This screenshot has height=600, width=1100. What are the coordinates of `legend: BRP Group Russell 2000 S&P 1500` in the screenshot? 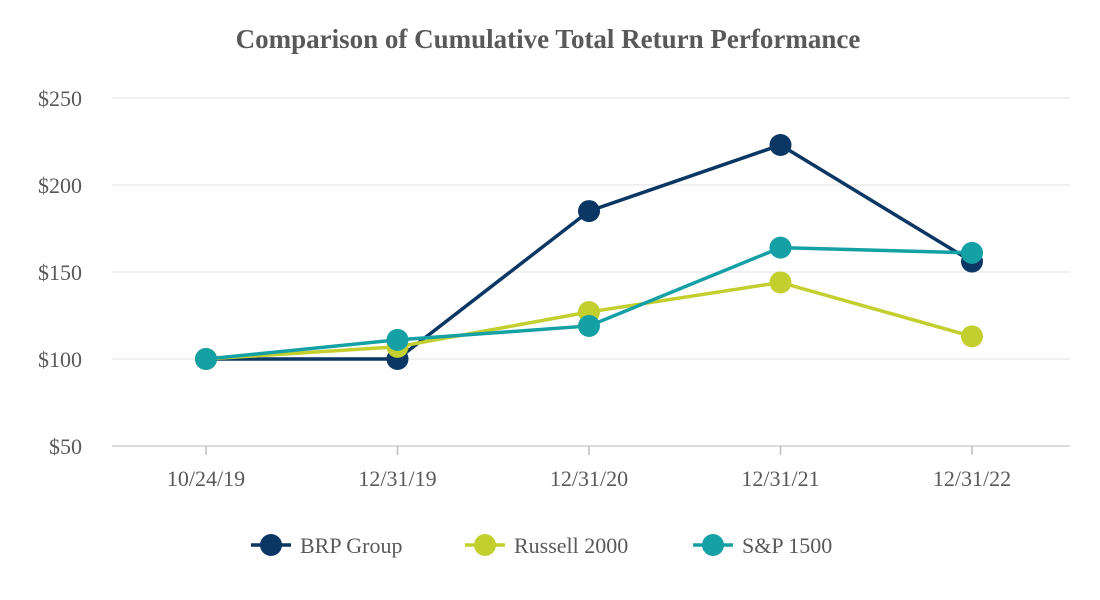 It's located at (541, 545).